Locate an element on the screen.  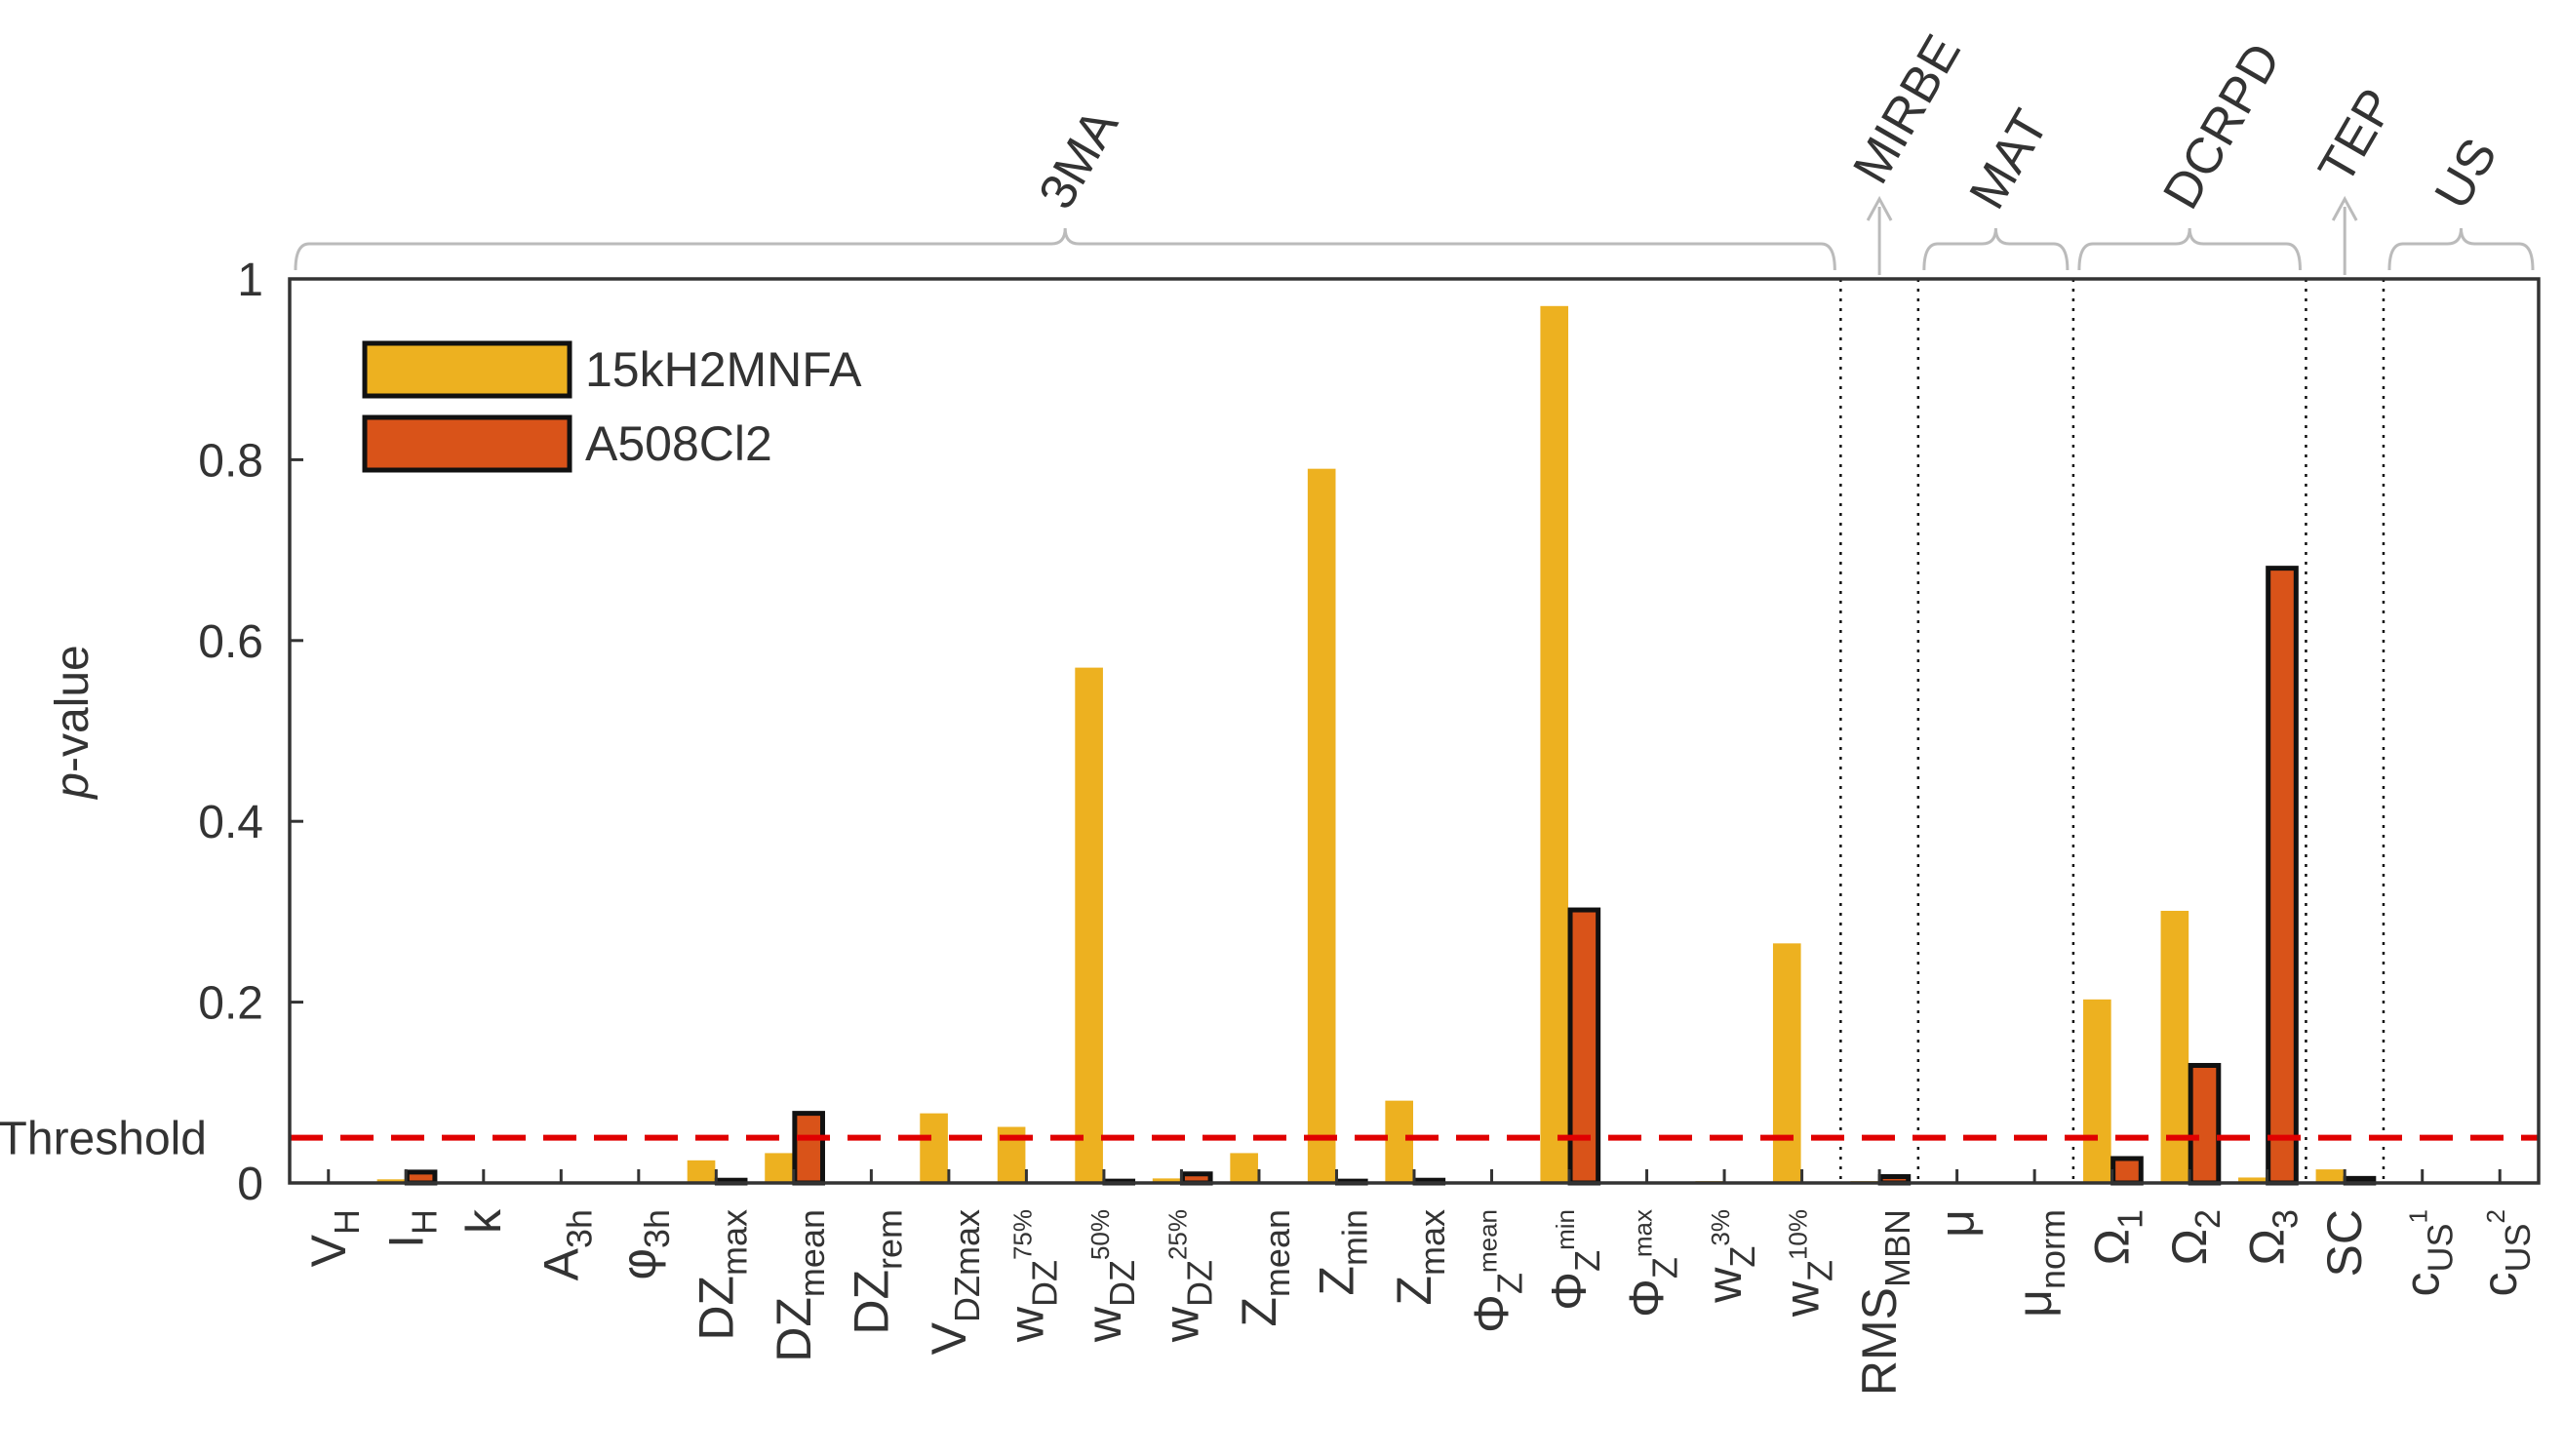
x-tick-label-28: cUS2 is located at coordinates (2505, 1252).